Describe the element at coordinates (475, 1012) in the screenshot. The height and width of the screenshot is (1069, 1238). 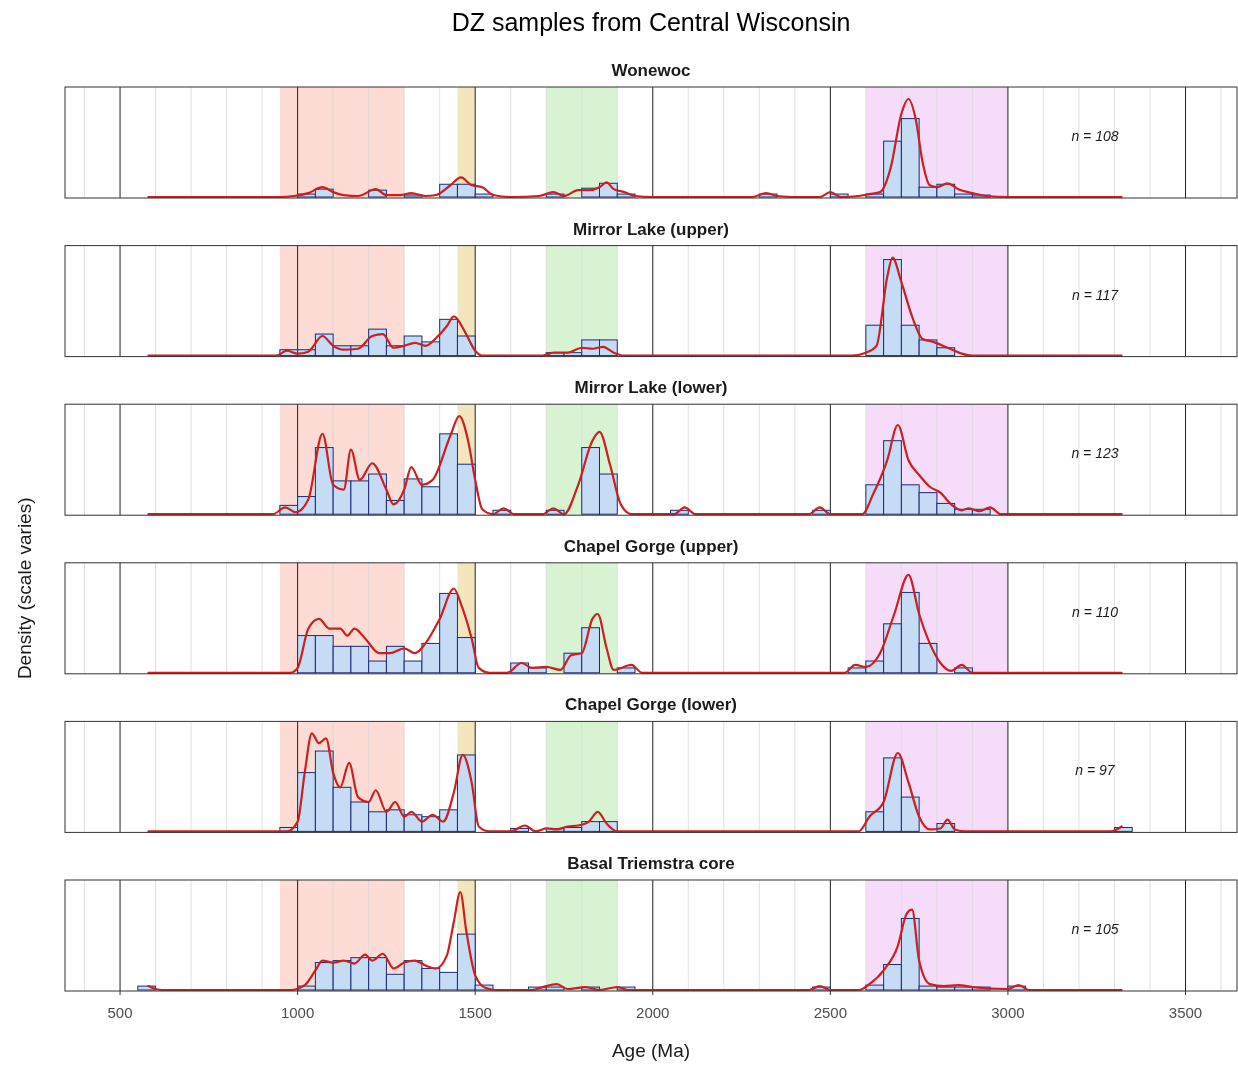
I see `x-tick-label: 1500` at that location.